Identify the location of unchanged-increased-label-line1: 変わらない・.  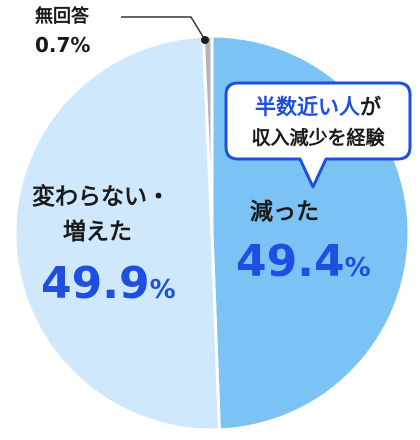
(101, 196).